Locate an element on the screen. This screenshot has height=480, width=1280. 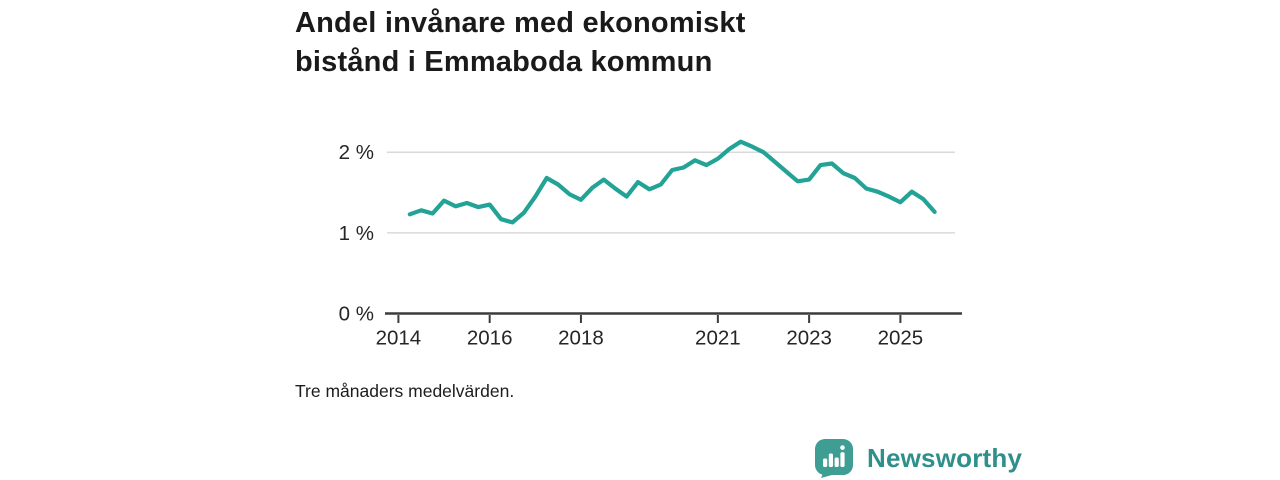
x-tick-label: 2018 is located at coordinates (581, 338).